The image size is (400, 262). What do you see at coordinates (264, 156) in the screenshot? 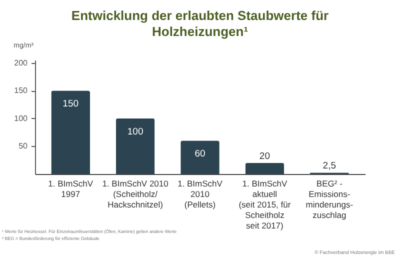
I see `data-label: 20` at bounding box center [264, 156].